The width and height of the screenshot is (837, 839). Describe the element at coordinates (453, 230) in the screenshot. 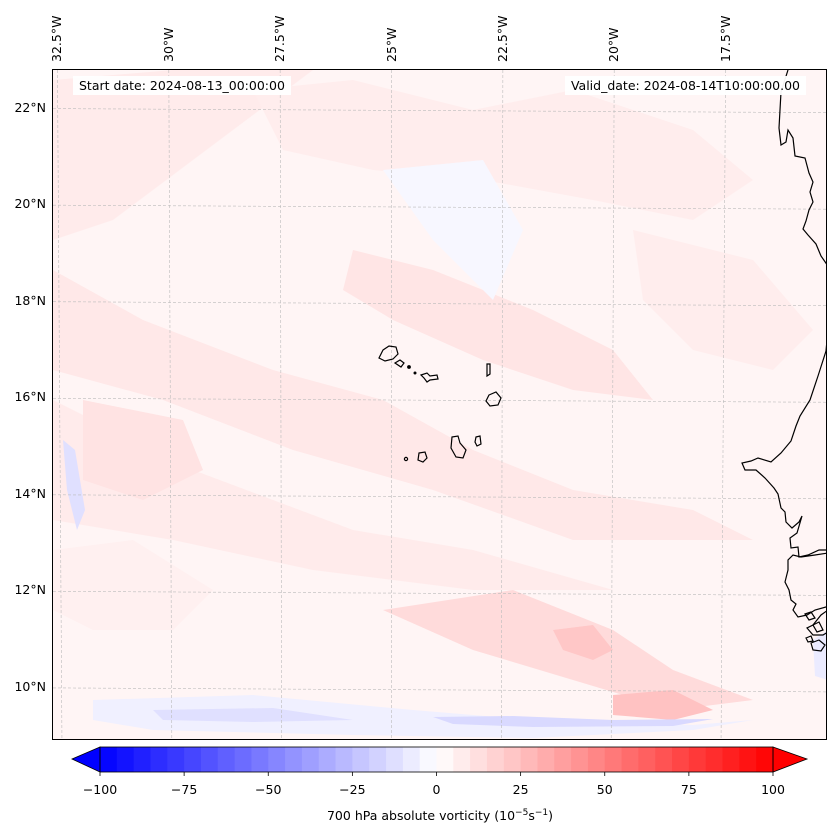

I see `negative-patch` at that location.